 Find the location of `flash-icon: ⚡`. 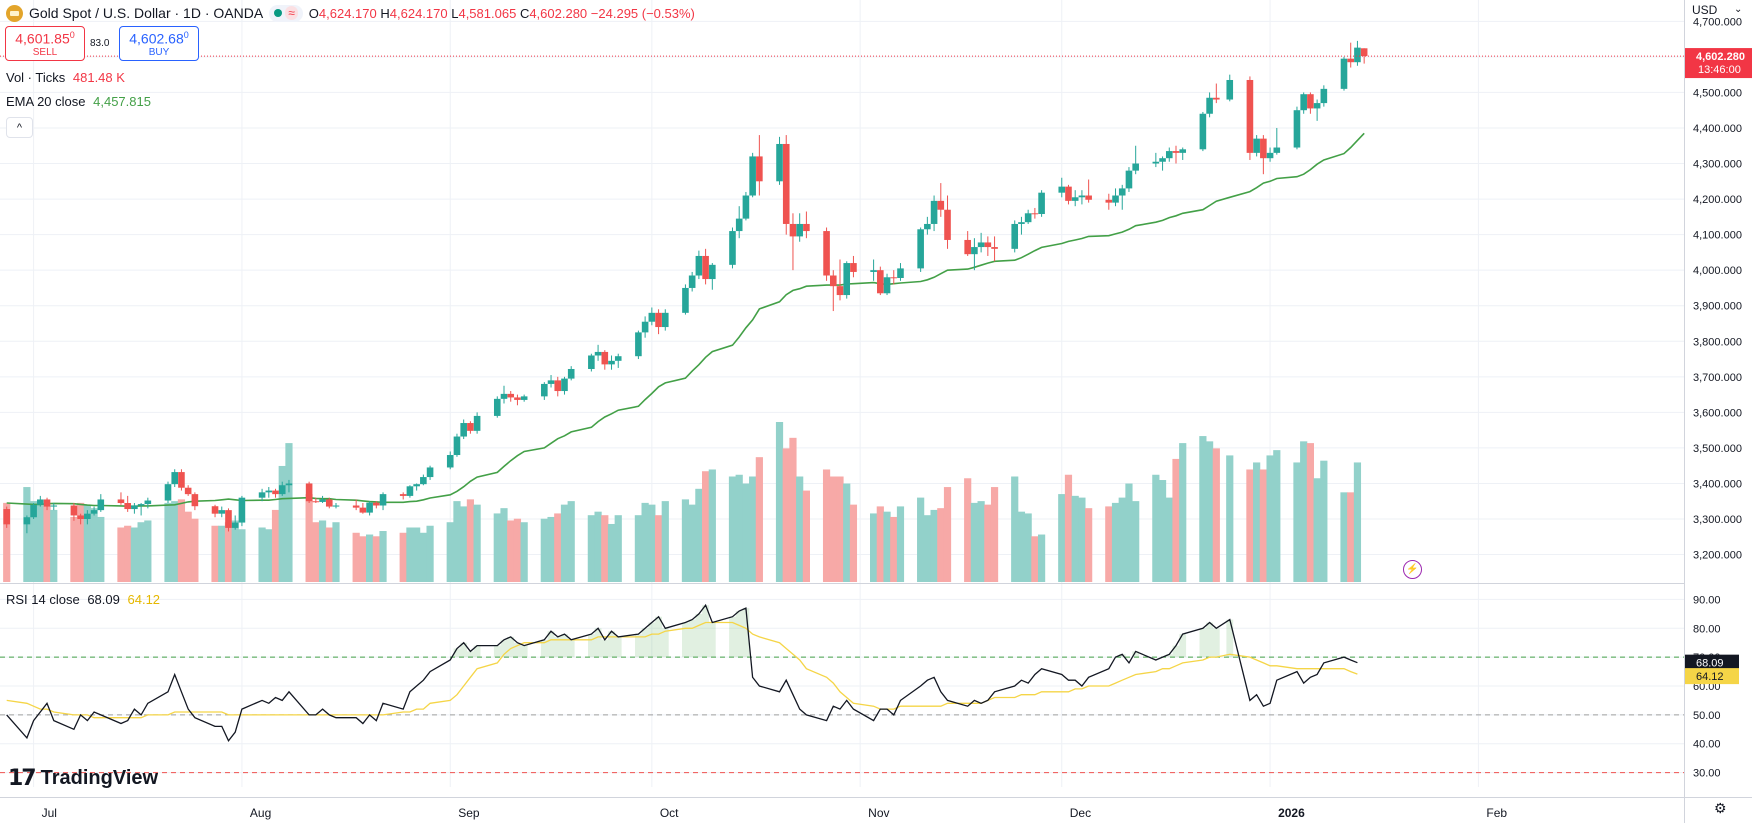

flash-icon: ⚡ is located at coordinates (1412, 569).